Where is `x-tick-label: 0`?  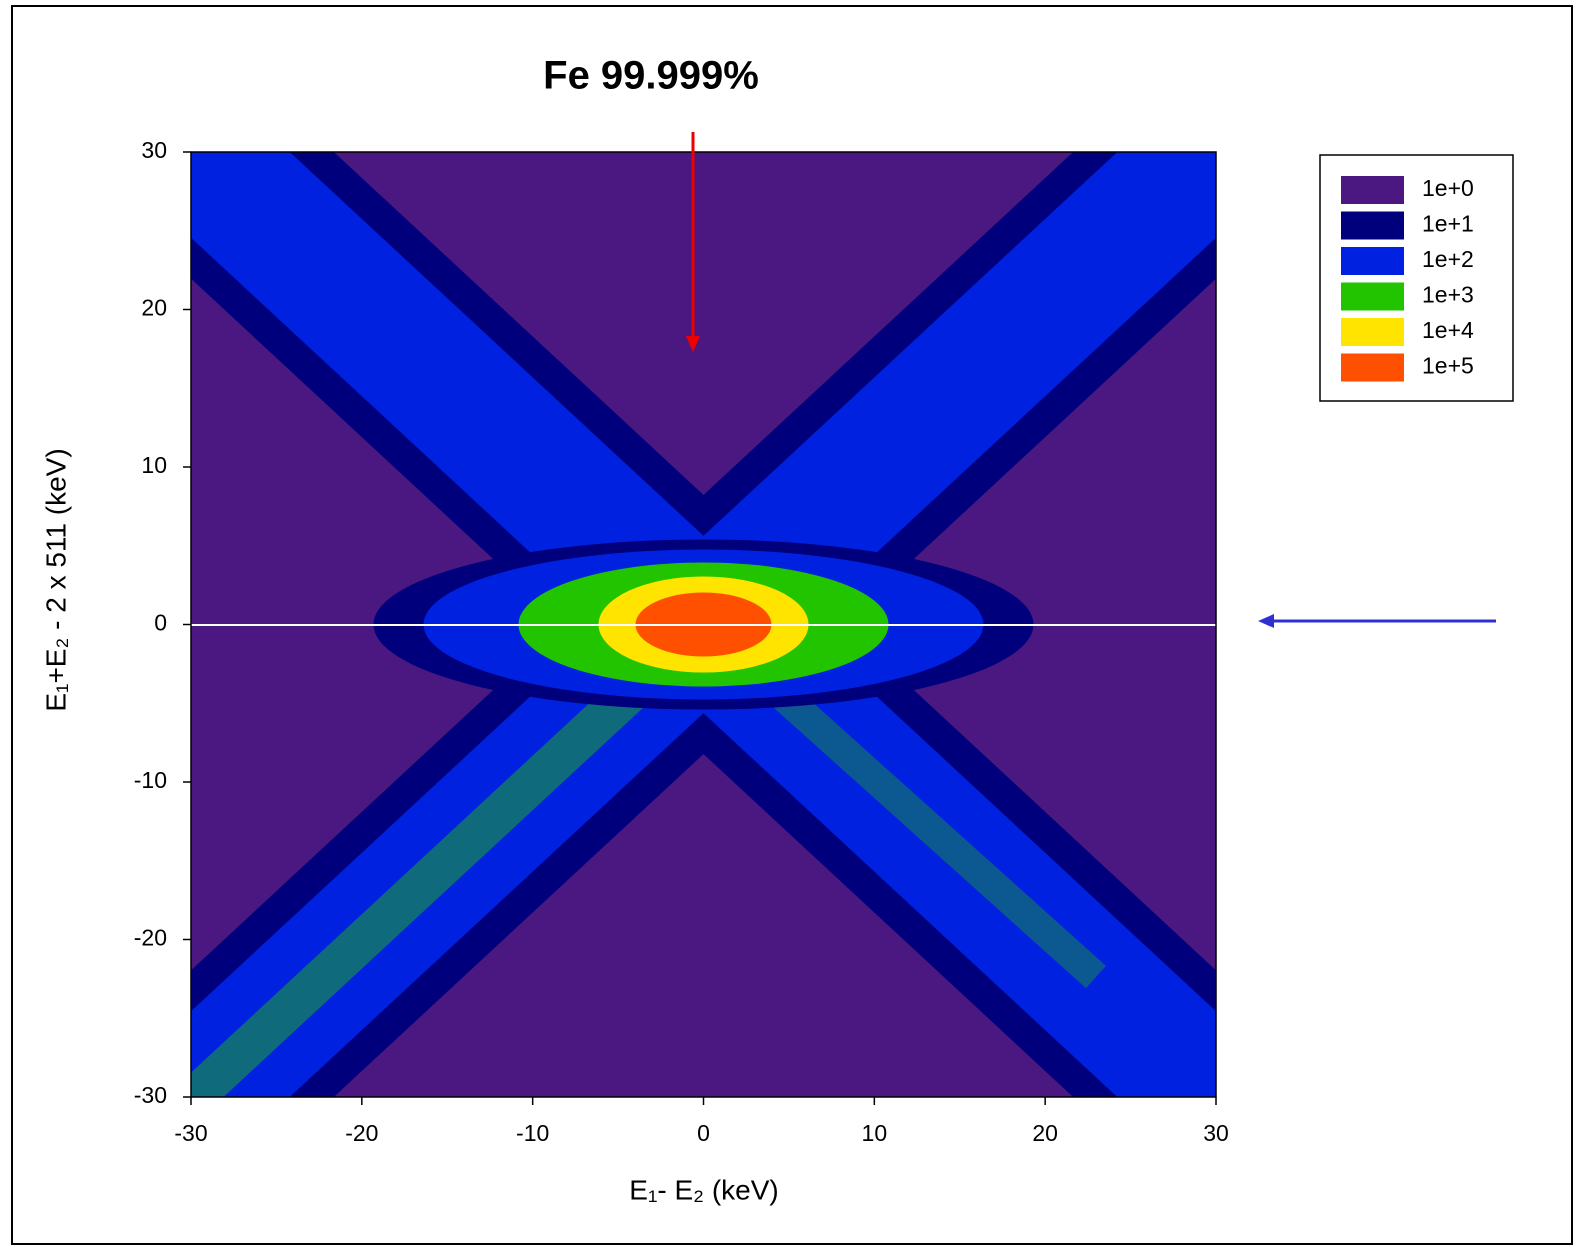 x-tick-label: 0 is located at coordinates (703, 1133).